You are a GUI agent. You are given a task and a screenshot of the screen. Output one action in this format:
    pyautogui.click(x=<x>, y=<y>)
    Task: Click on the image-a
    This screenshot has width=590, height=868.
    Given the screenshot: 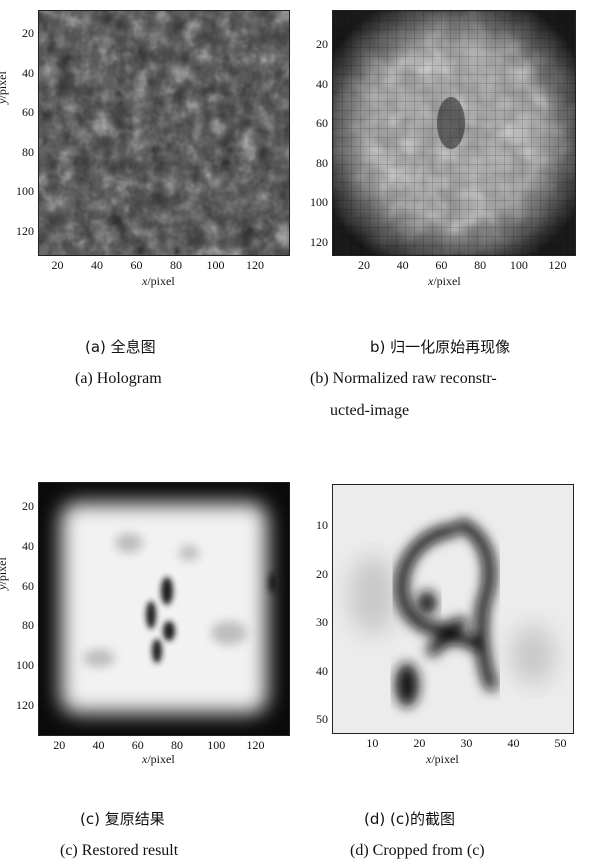 What is the action you would take?
    pyautogui.click(x=164, y=133)
    